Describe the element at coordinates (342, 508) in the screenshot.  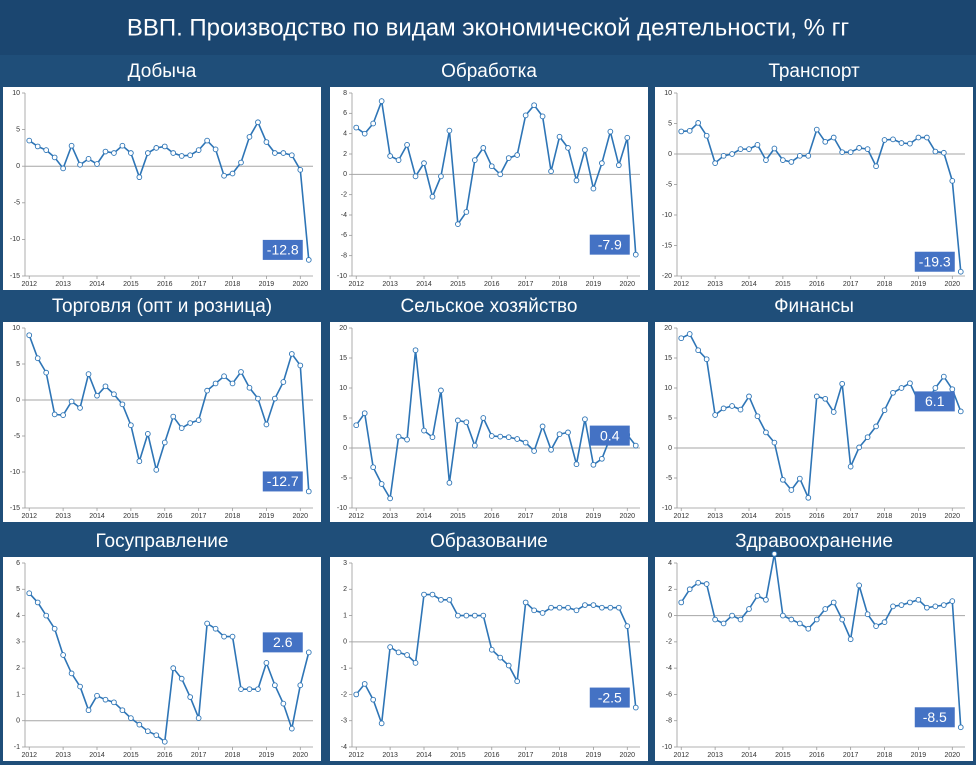
I see `y-tick-label: -10` at that location.